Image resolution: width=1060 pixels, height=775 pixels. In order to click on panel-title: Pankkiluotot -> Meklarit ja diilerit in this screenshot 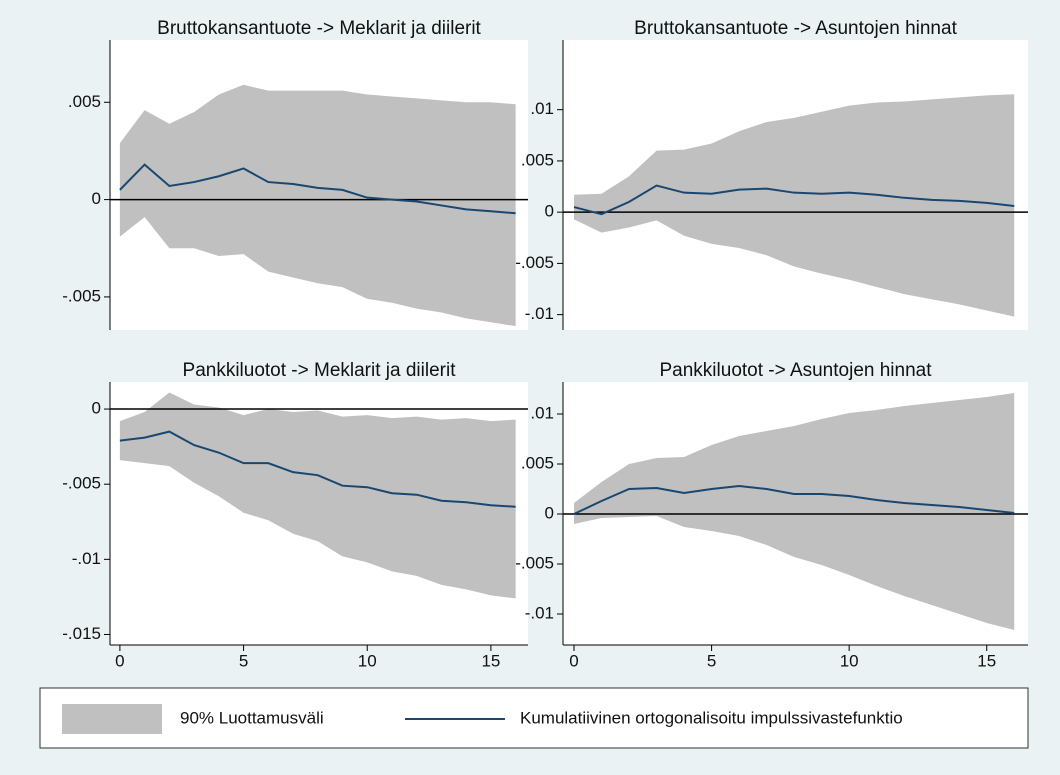, I will do `click(320, 370)`.